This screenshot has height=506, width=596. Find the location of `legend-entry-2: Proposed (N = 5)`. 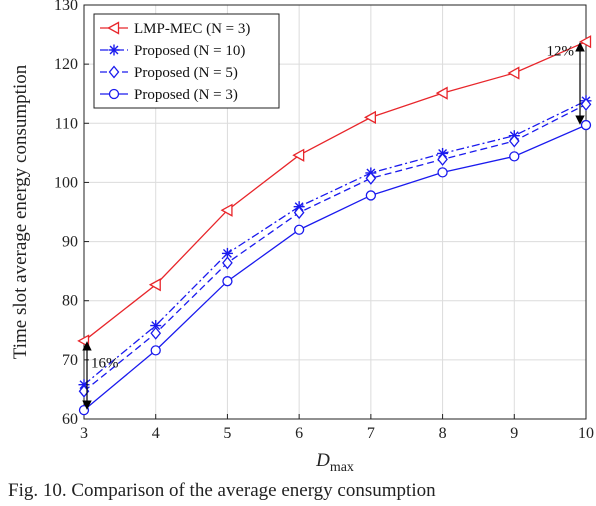

legend-entry-2: Proposed (N = 5) is located at coordinates (169, 73).